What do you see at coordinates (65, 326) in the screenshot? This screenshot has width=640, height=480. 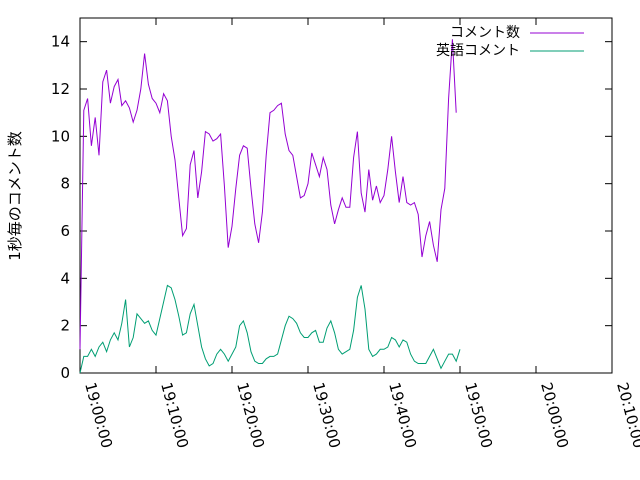 I see `y-tick-label: 2` at bounding box center [65, 326].